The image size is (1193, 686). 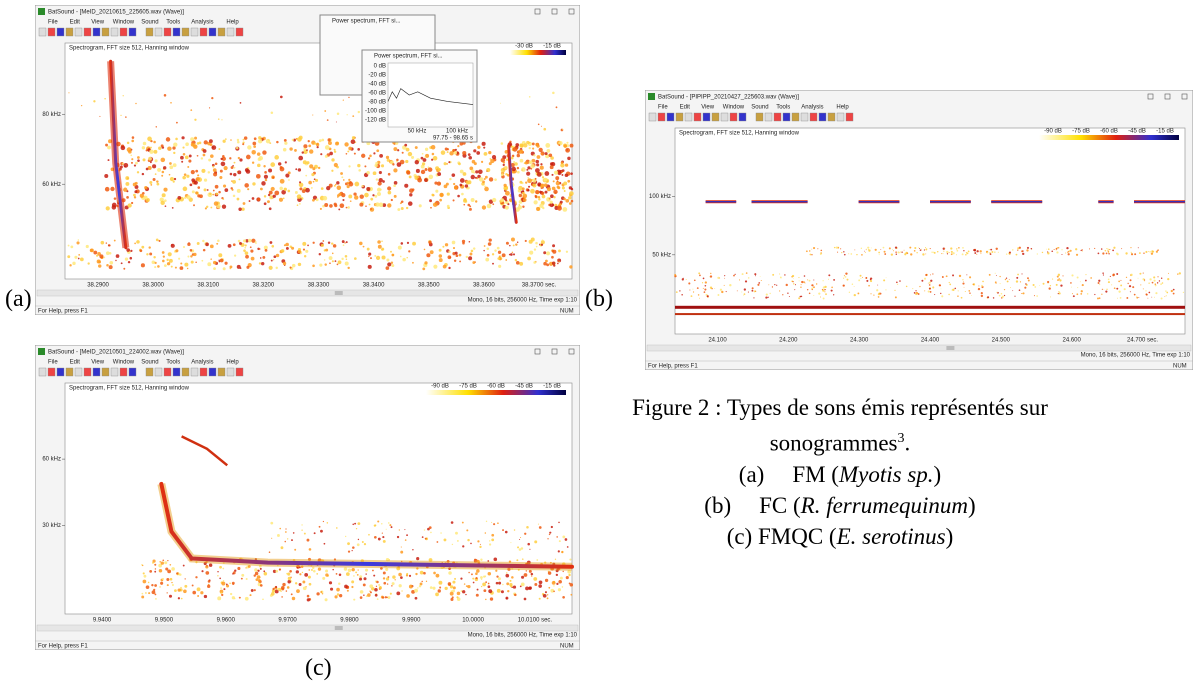 What do you see at coordinates (338, 293) in the screenshot?
I see `scroll-thumb` at bounding box center [338, 293].